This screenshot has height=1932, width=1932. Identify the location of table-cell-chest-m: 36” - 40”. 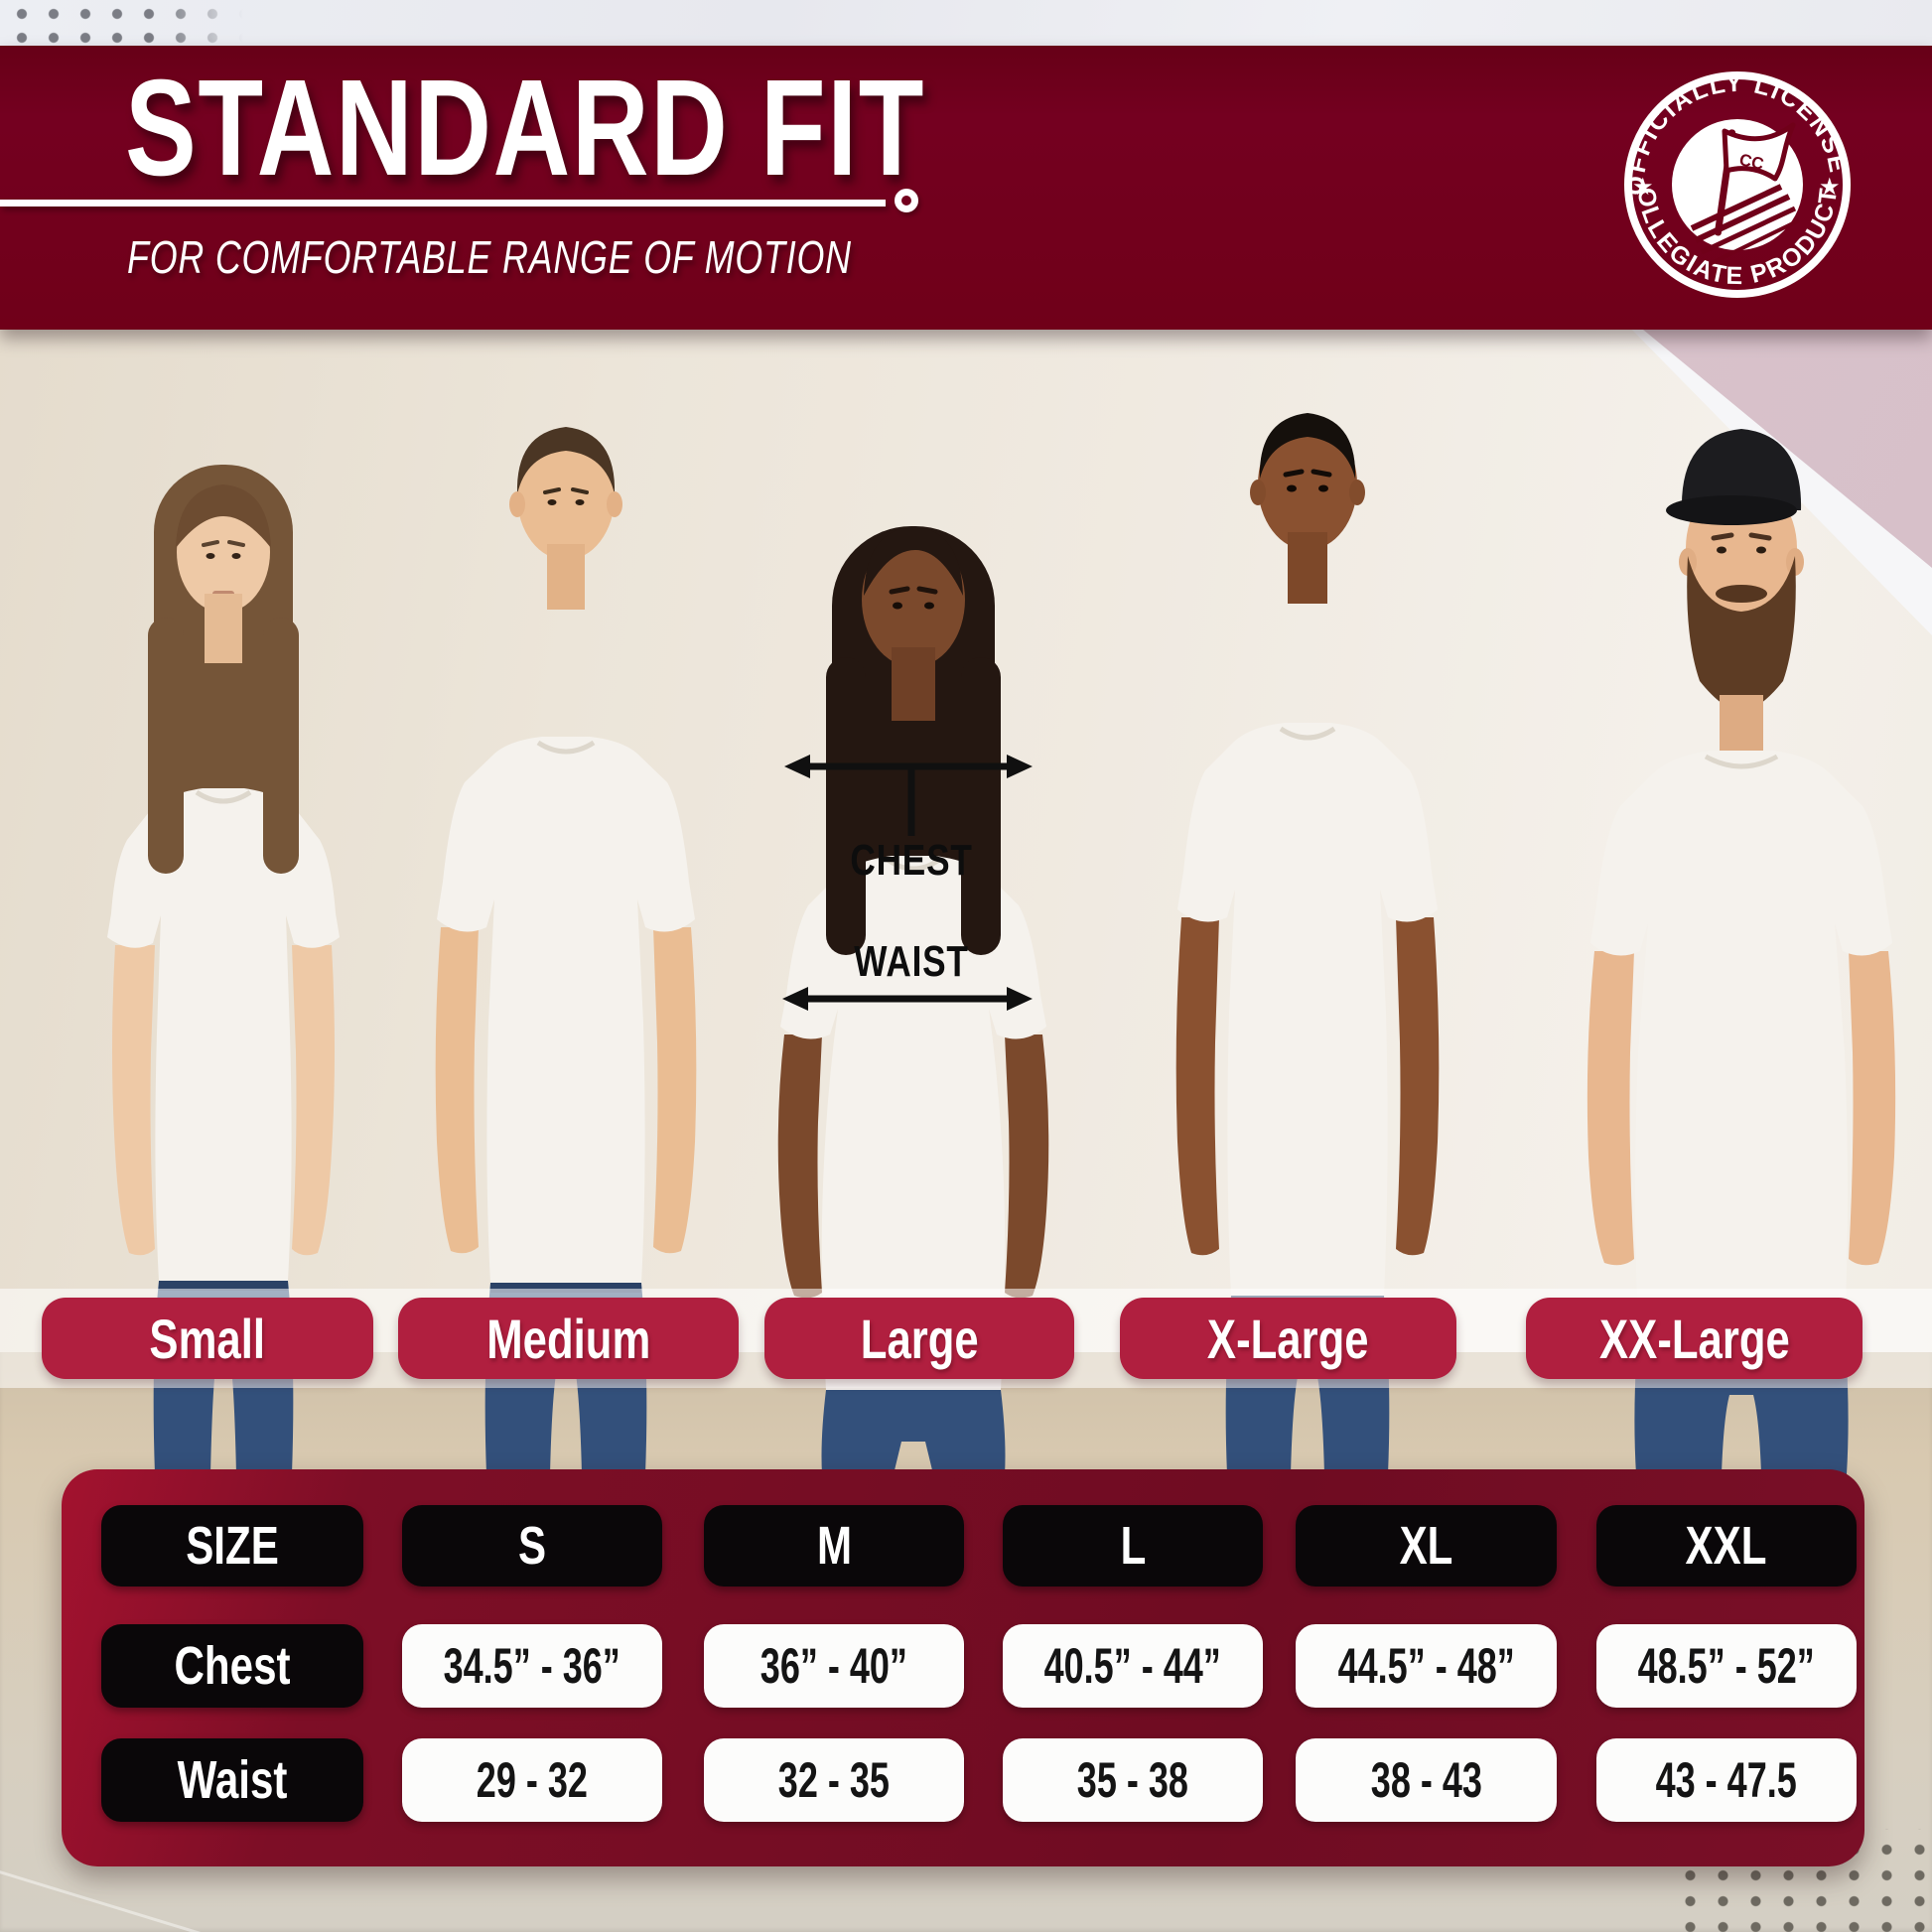
(834, 1666).